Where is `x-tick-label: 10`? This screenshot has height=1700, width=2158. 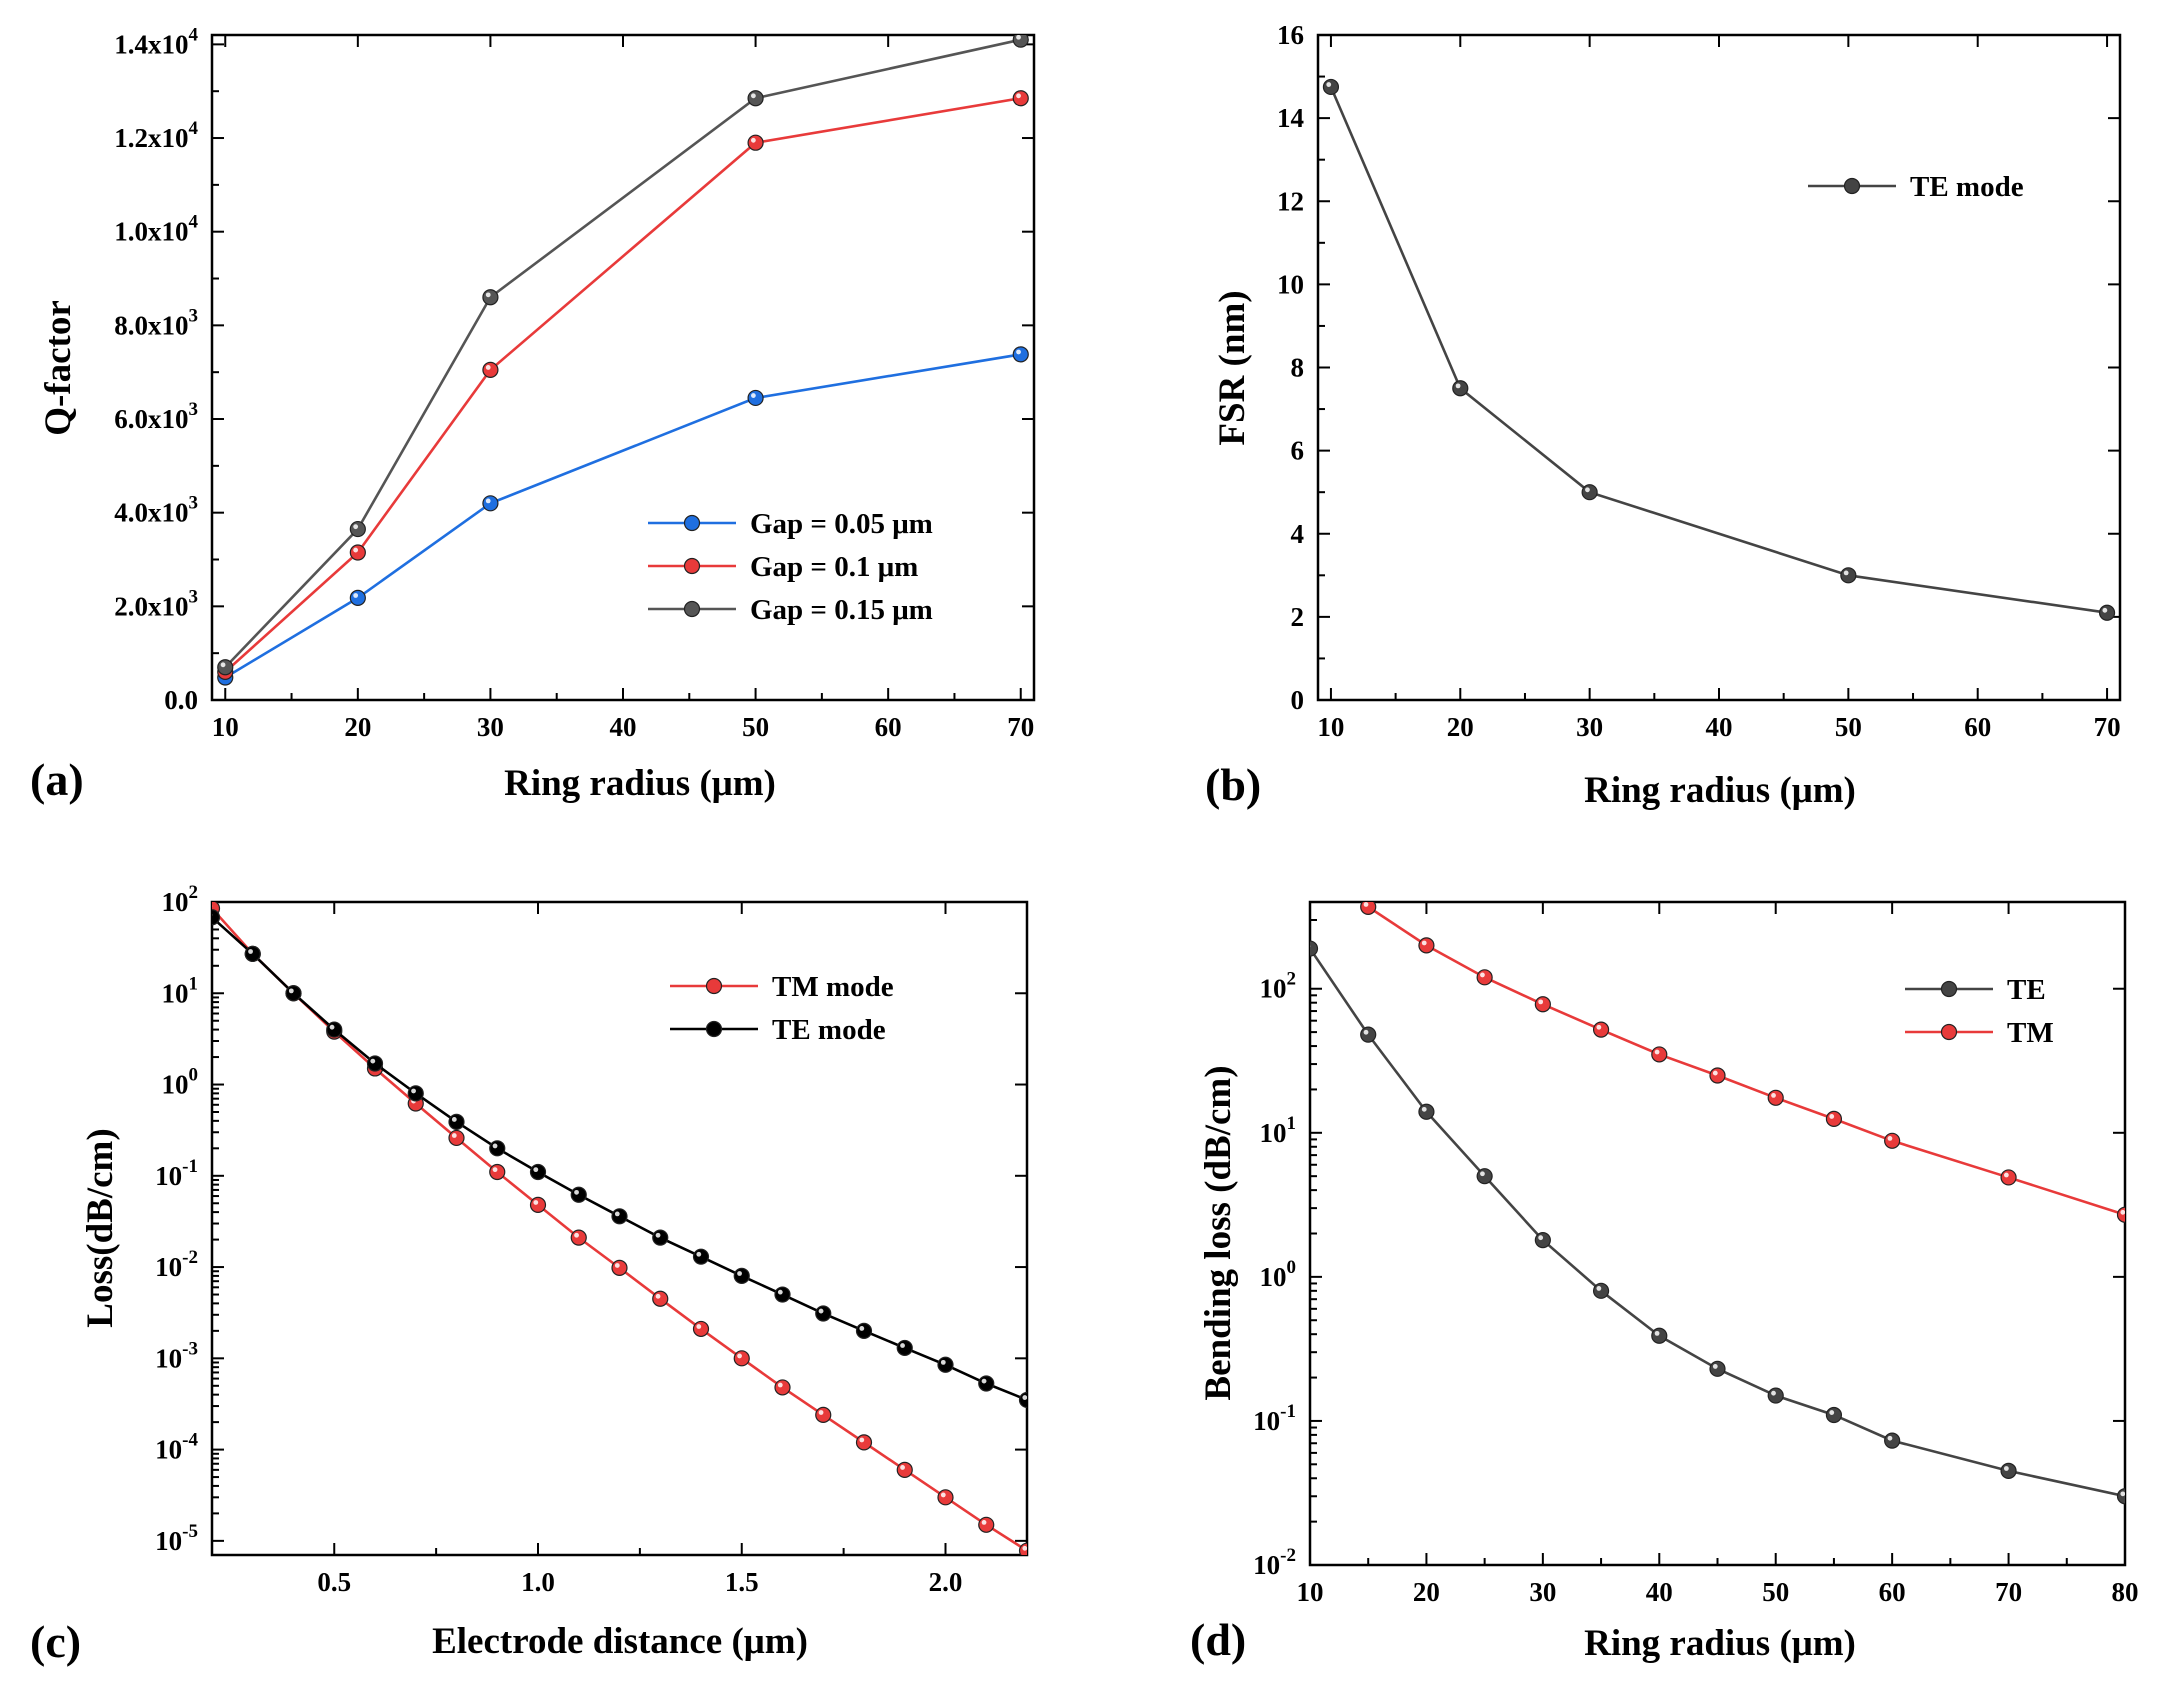
x-tick-label: 10 is located at coordinates (225, 727).